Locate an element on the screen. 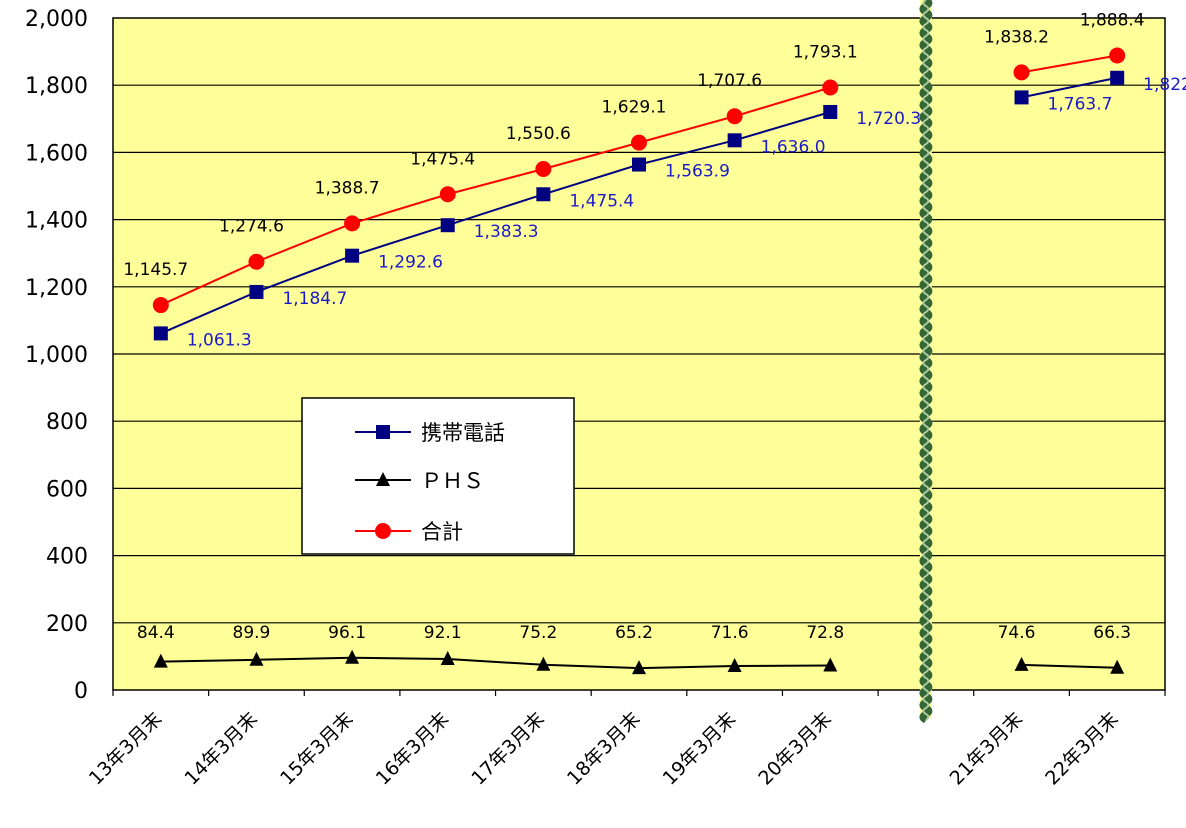 Image resolution: width=1186 pixels, height=828 pixels. x-tick-label: 17年3月末 is located at coordinates (508, 749).